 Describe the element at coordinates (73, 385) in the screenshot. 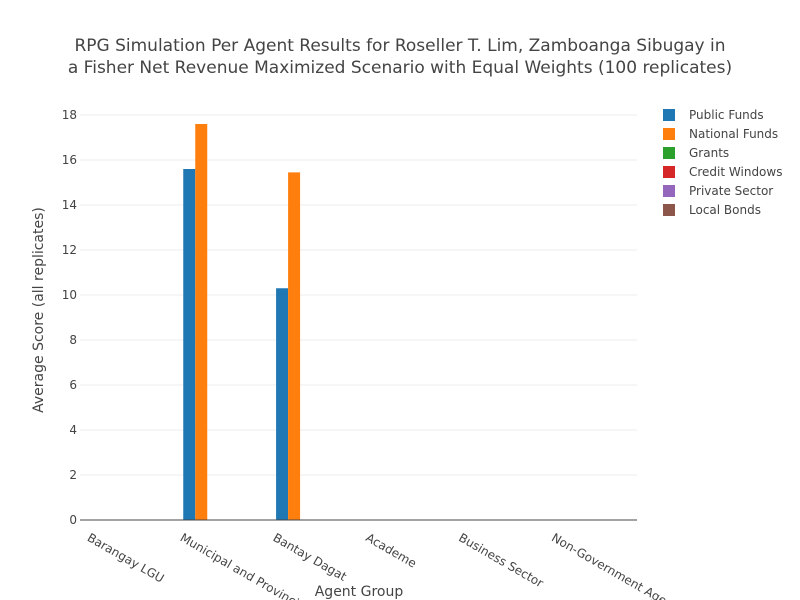

I see `y-tick-label: 6` at that location.